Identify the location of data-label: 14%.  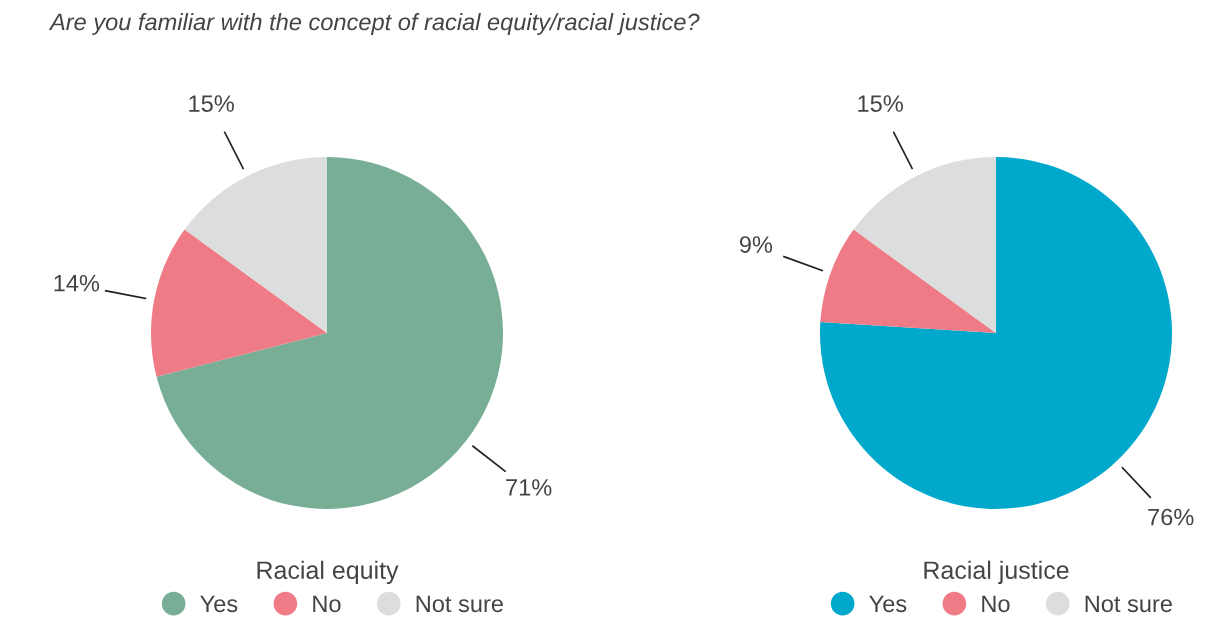
(77, 283).